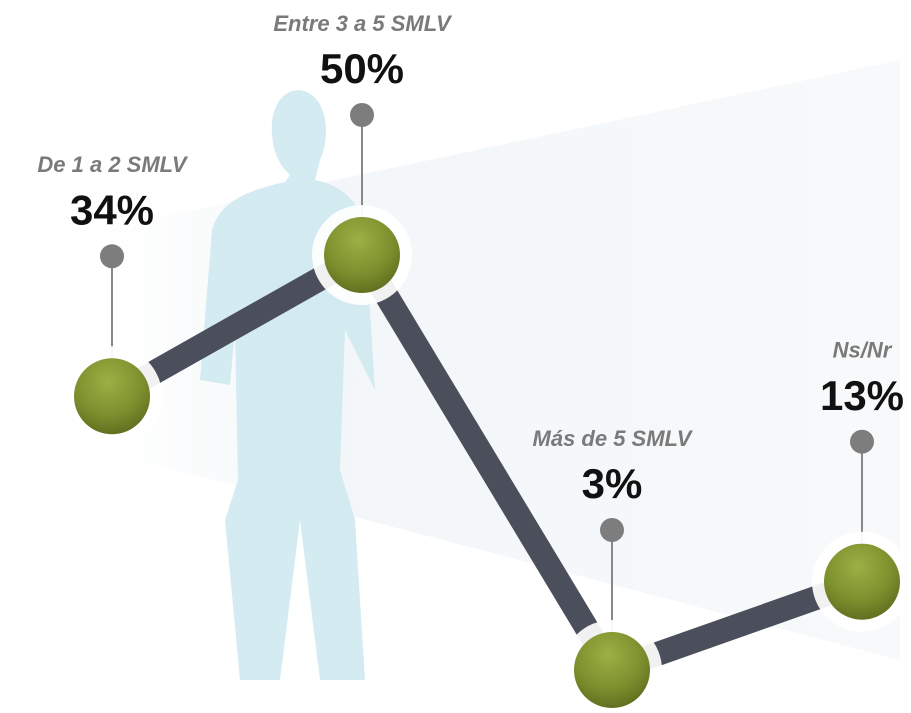  I want to click on category-label: De 1 a 2 SMLV, so click(113, 164).